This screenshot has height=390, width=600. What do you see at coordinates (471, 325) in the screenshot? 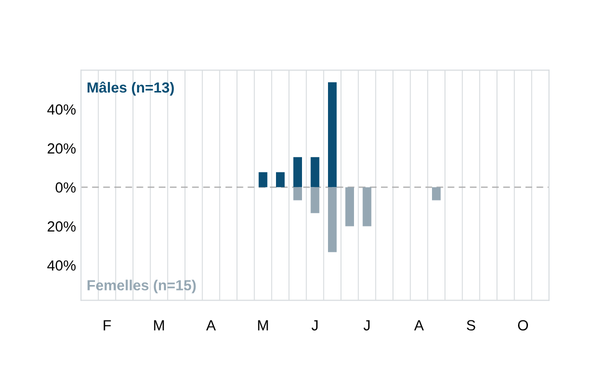
I see `x-tick-label: S` at bounding box center [471, 325].